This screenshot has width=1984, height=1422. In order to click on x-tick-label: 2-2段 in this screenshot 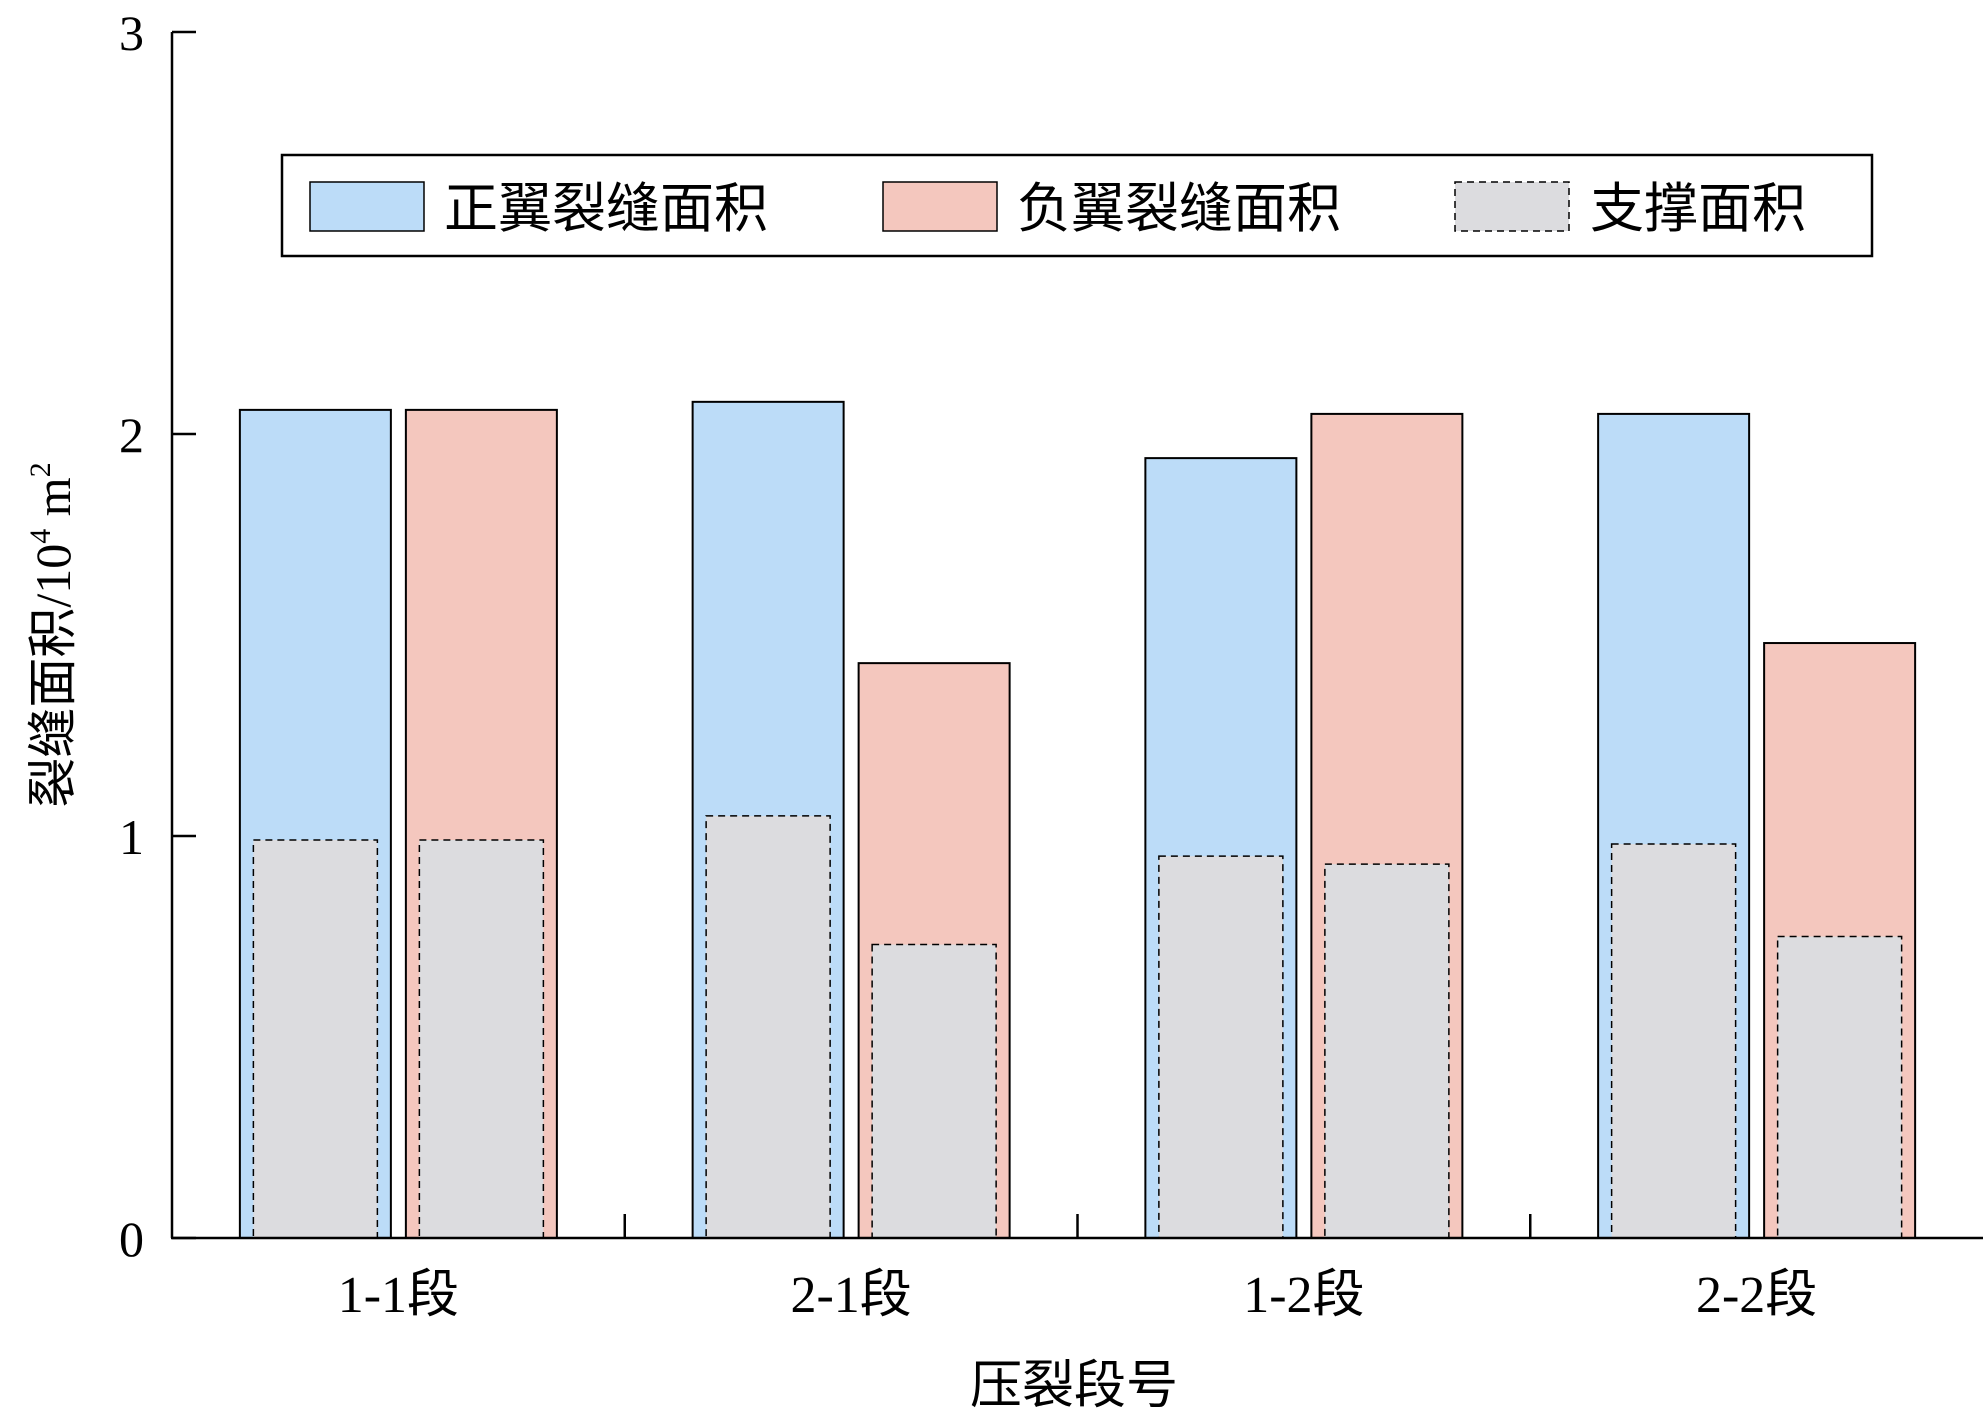, I will do `click(1756, 1295)`.